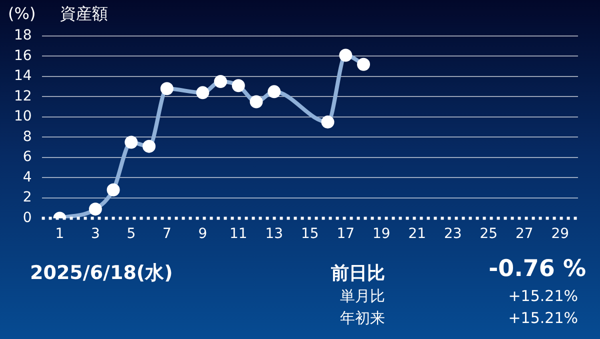 The width and height of the screenshot is (600, 339). What do you see at coordinates (23, 36) in the screenshot?
I see `y-tick-label: 18` at bounding box center [23, 36].